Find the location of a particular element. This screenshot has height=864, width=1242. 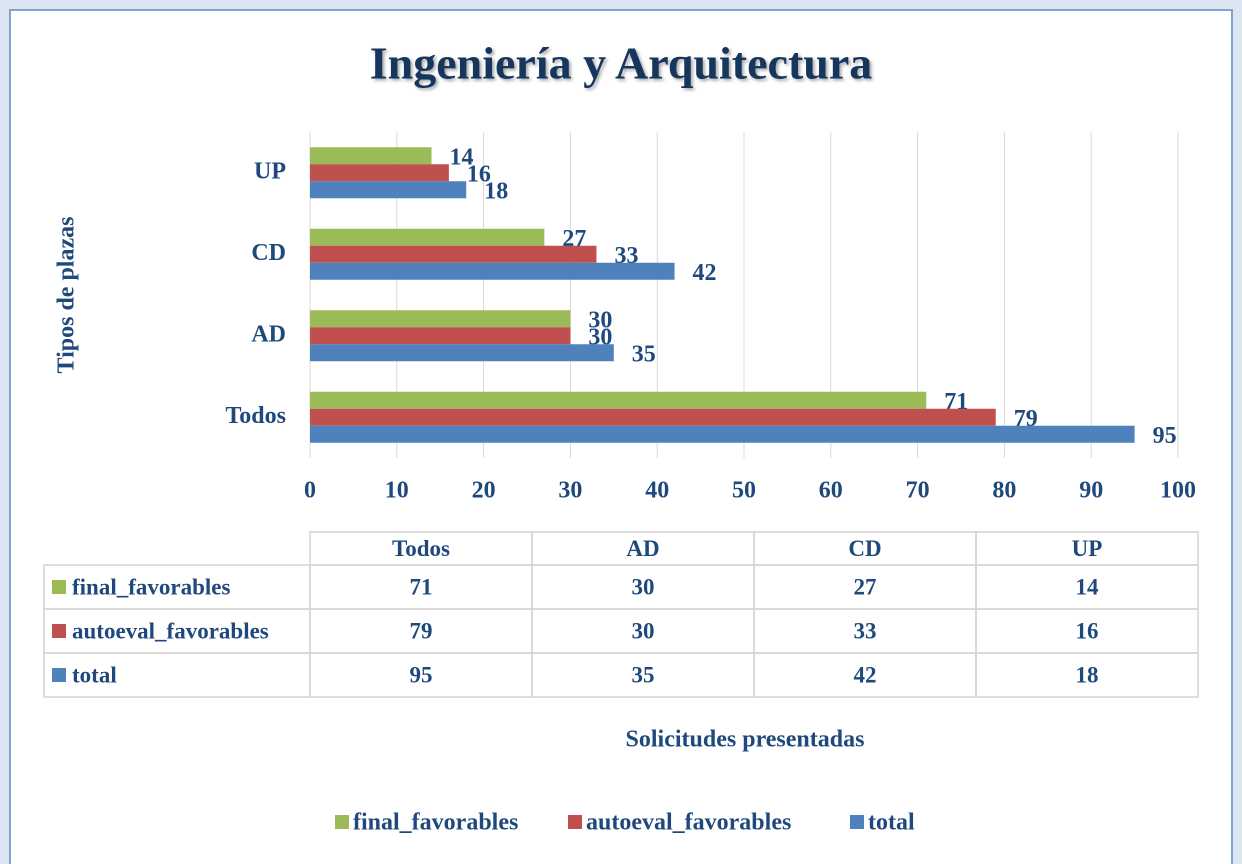

table-row-label: total is located at coordinates (94, 674).